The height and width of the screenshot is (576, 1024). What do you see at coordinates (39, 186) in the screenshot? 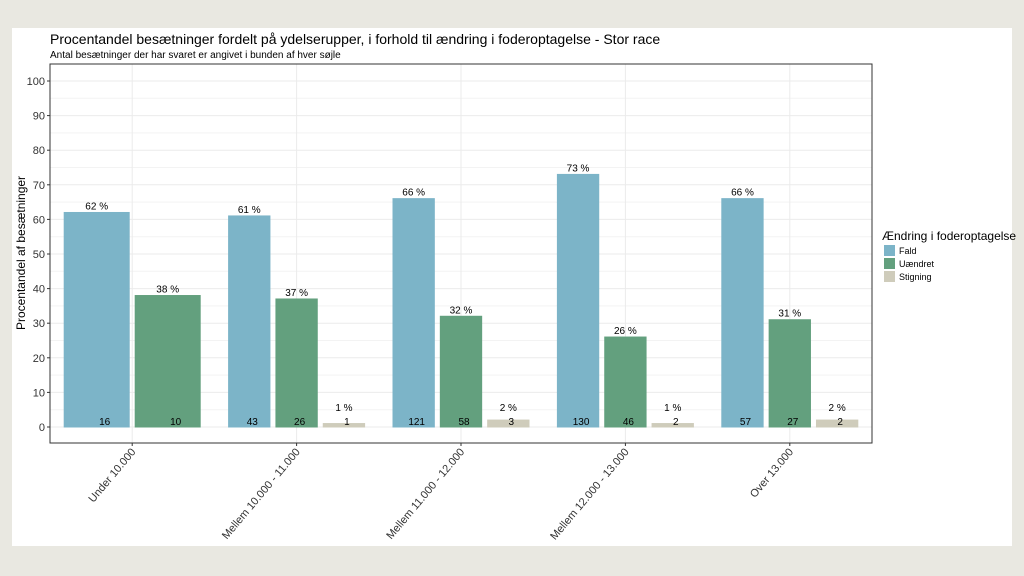
I see `y-tick-label: 70` at bounding box center [39, 186].